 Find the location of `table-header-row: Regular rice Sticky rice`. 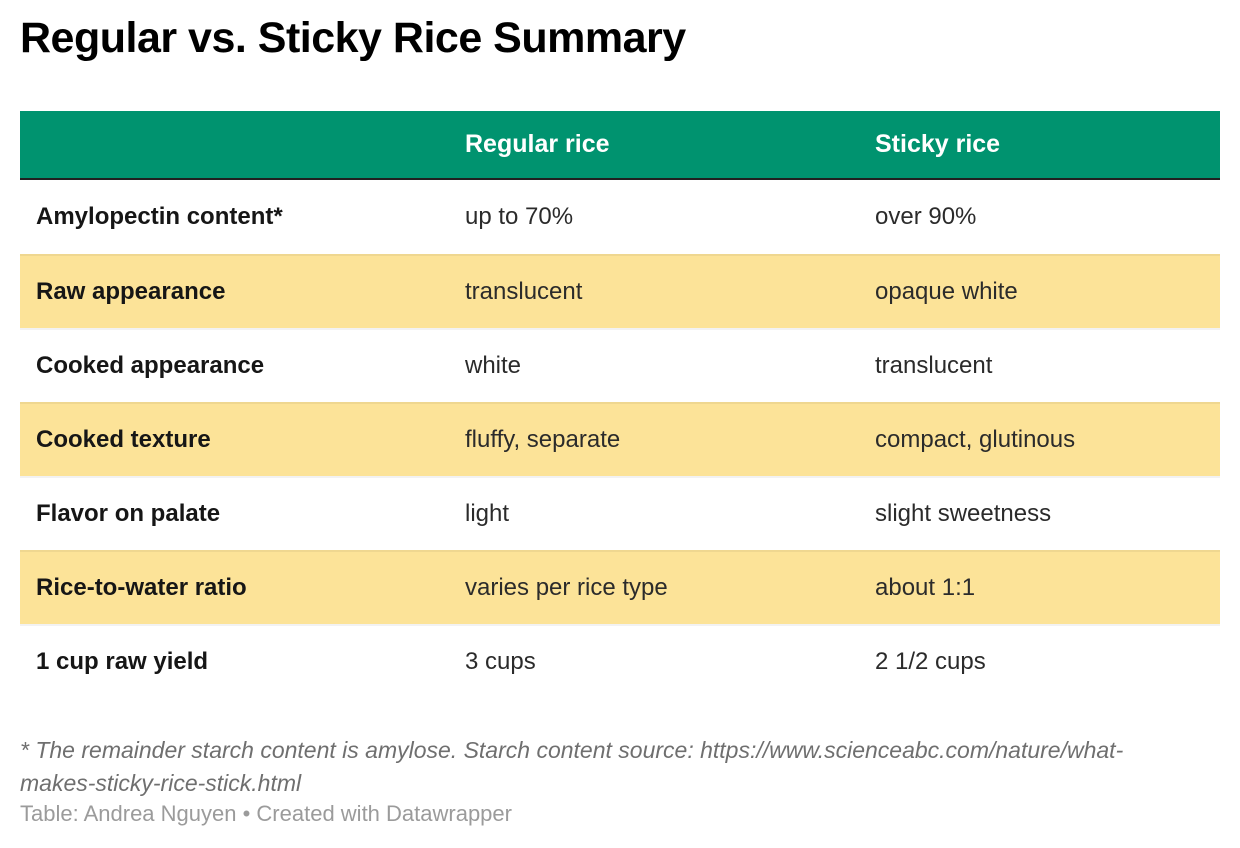

table-header-row: Regular rice Sticky rice is located at coordinates (620, 145).